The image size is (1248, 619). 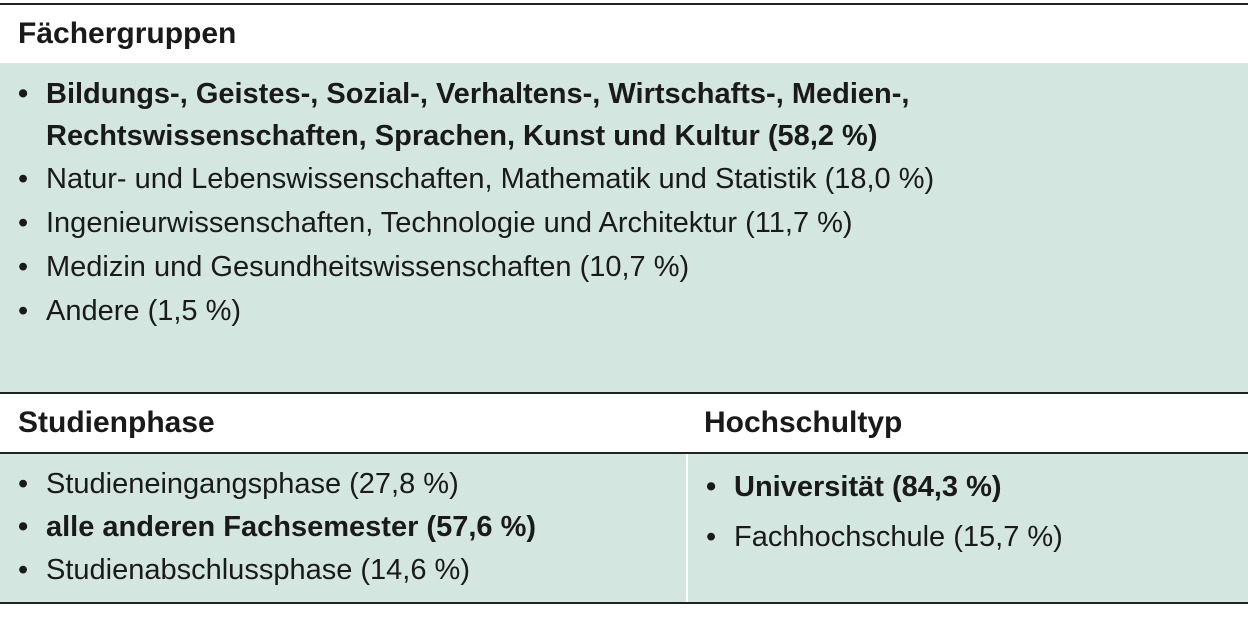 I want to click on list-item: alle anderen Fachsemester (57,6 %), so click(x=343, y=527).